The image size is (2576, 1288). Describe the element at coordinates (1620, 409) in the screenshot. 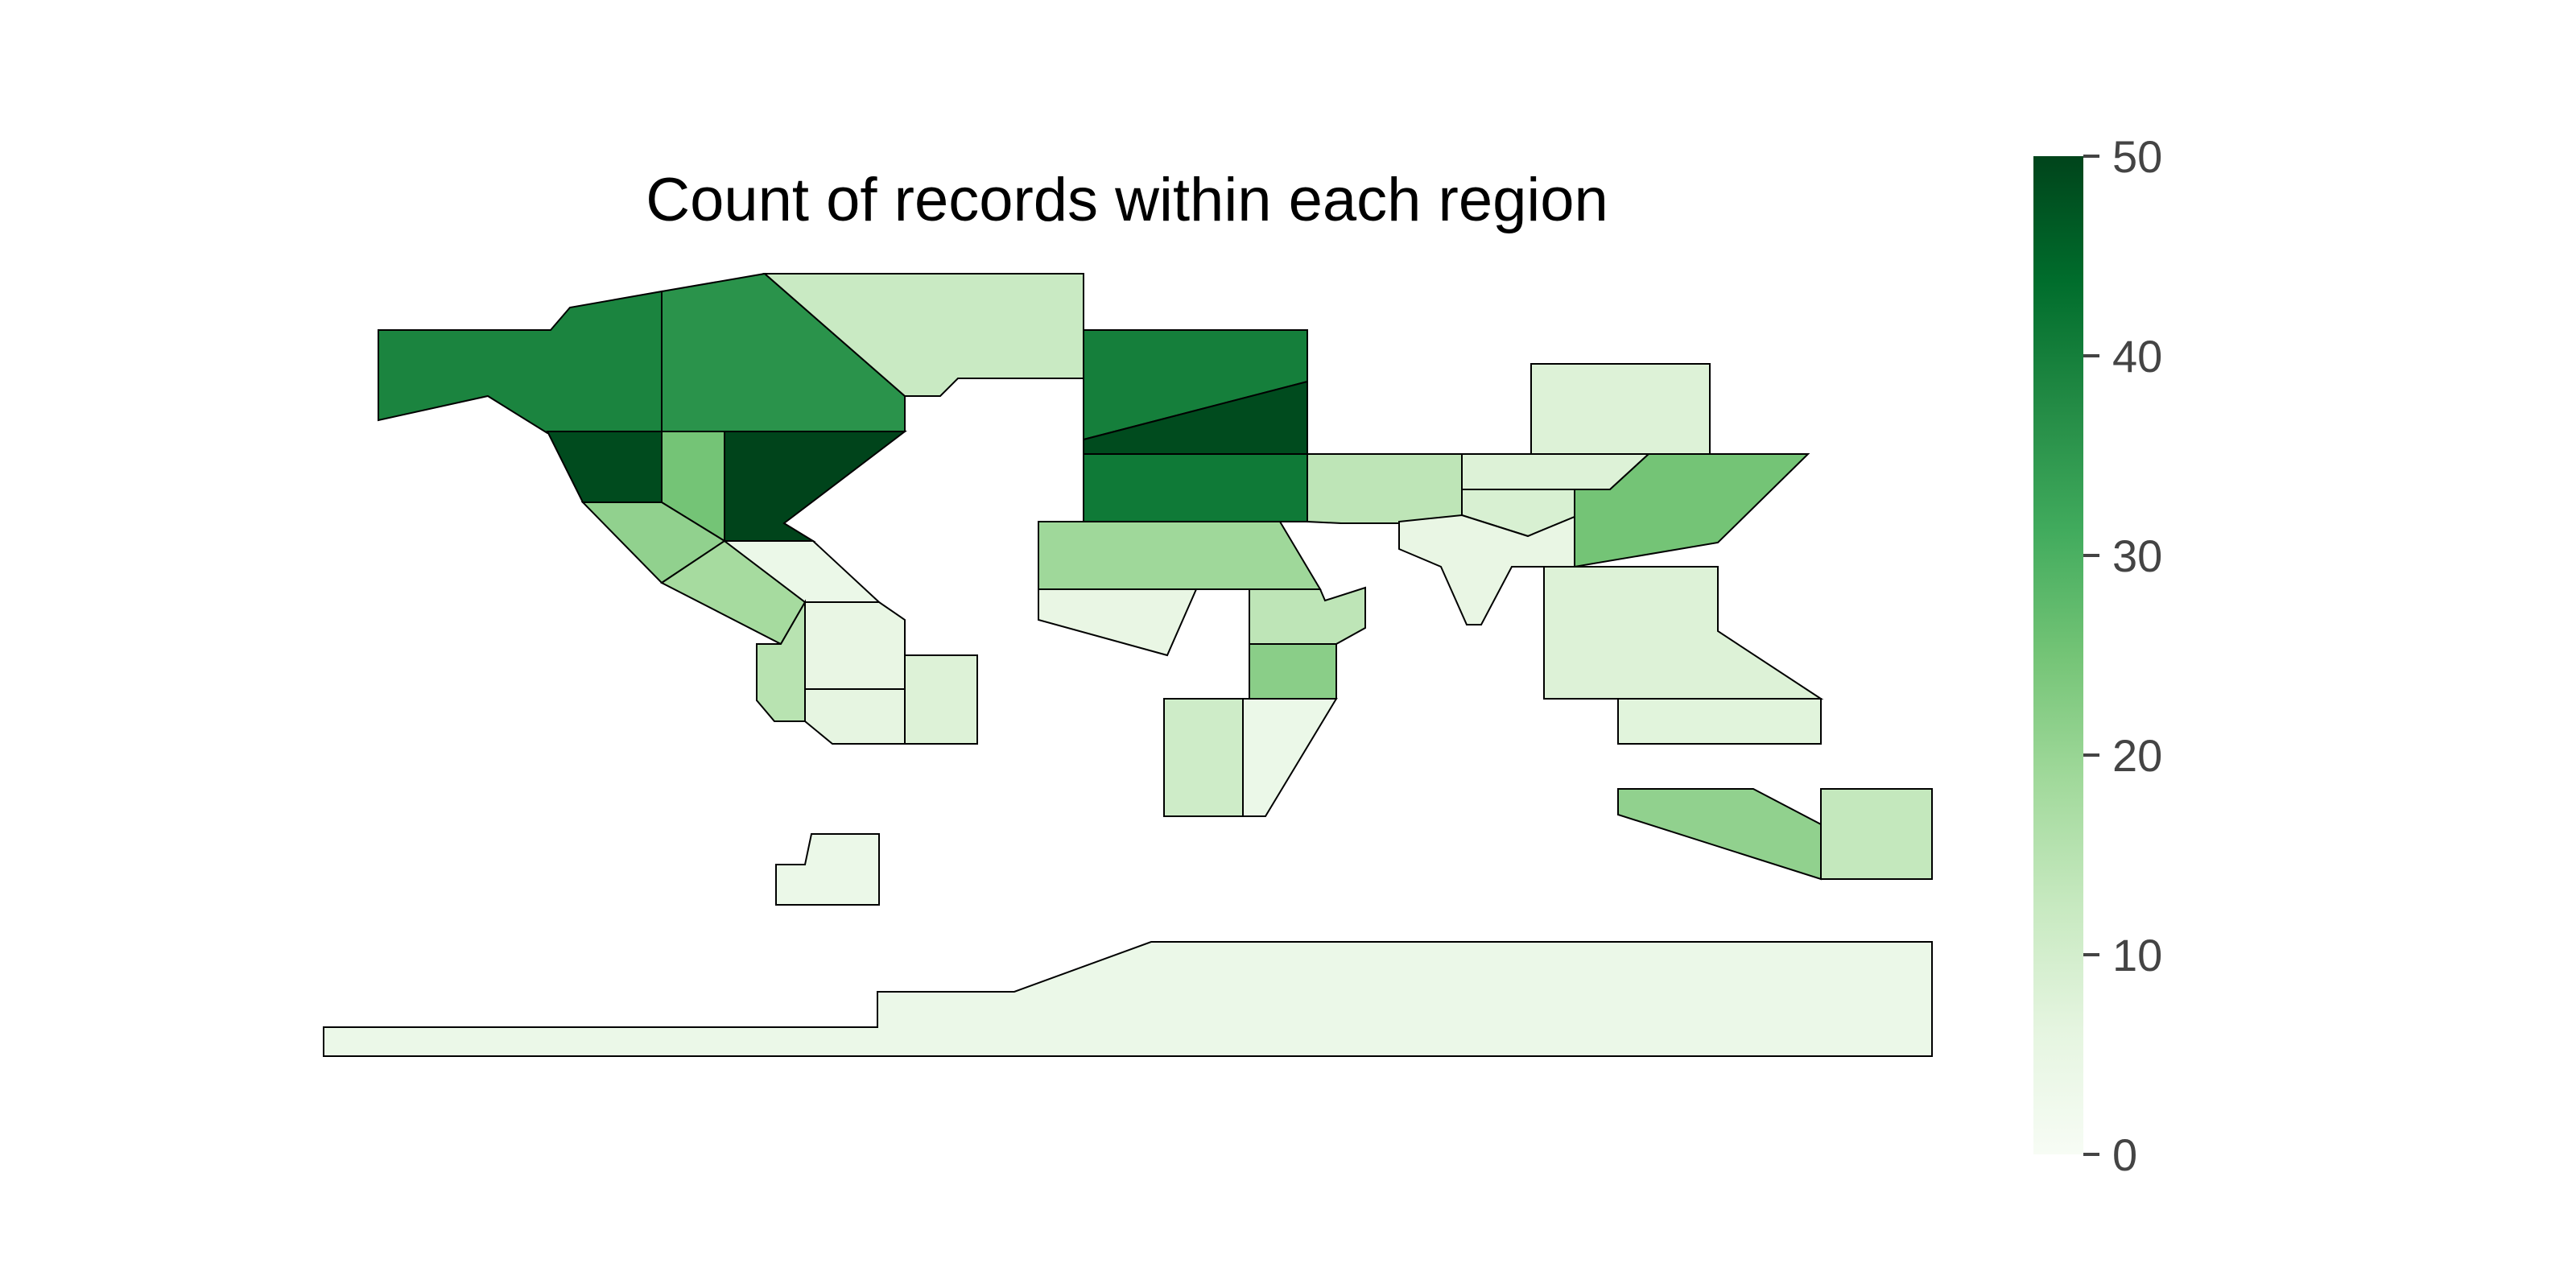

I see `region-n-asia` at that location.